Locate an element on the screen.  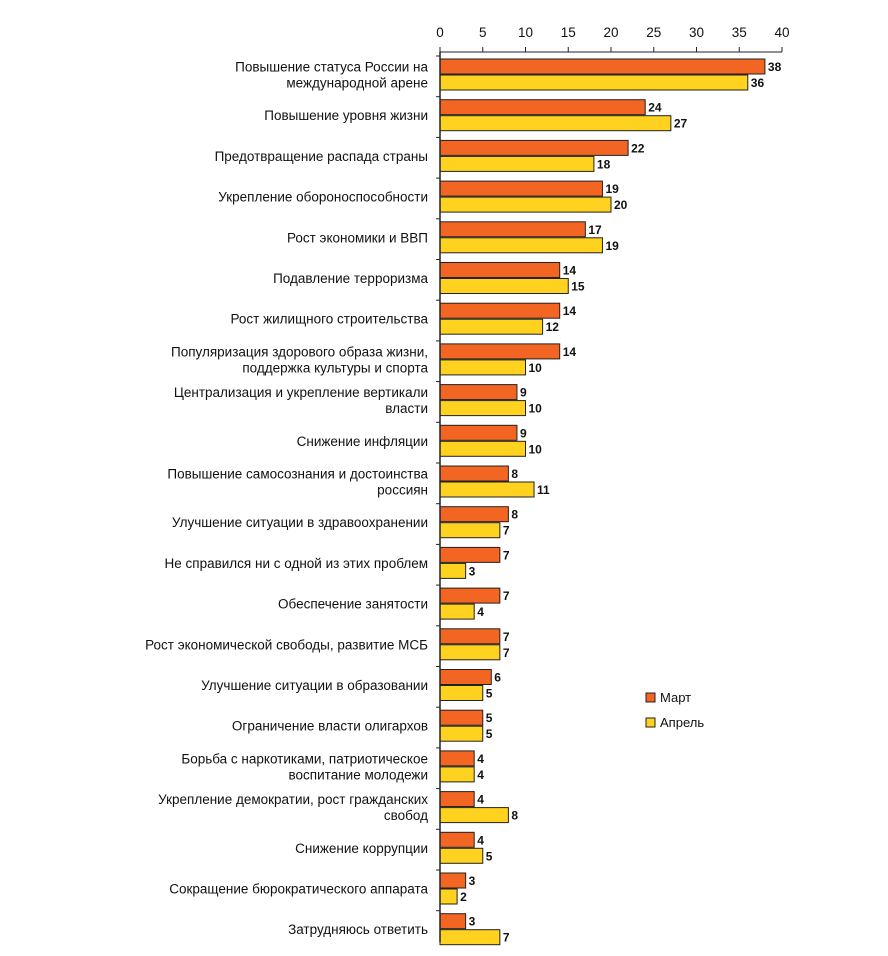
value-label: 18 is located at coordinates (604, 164).